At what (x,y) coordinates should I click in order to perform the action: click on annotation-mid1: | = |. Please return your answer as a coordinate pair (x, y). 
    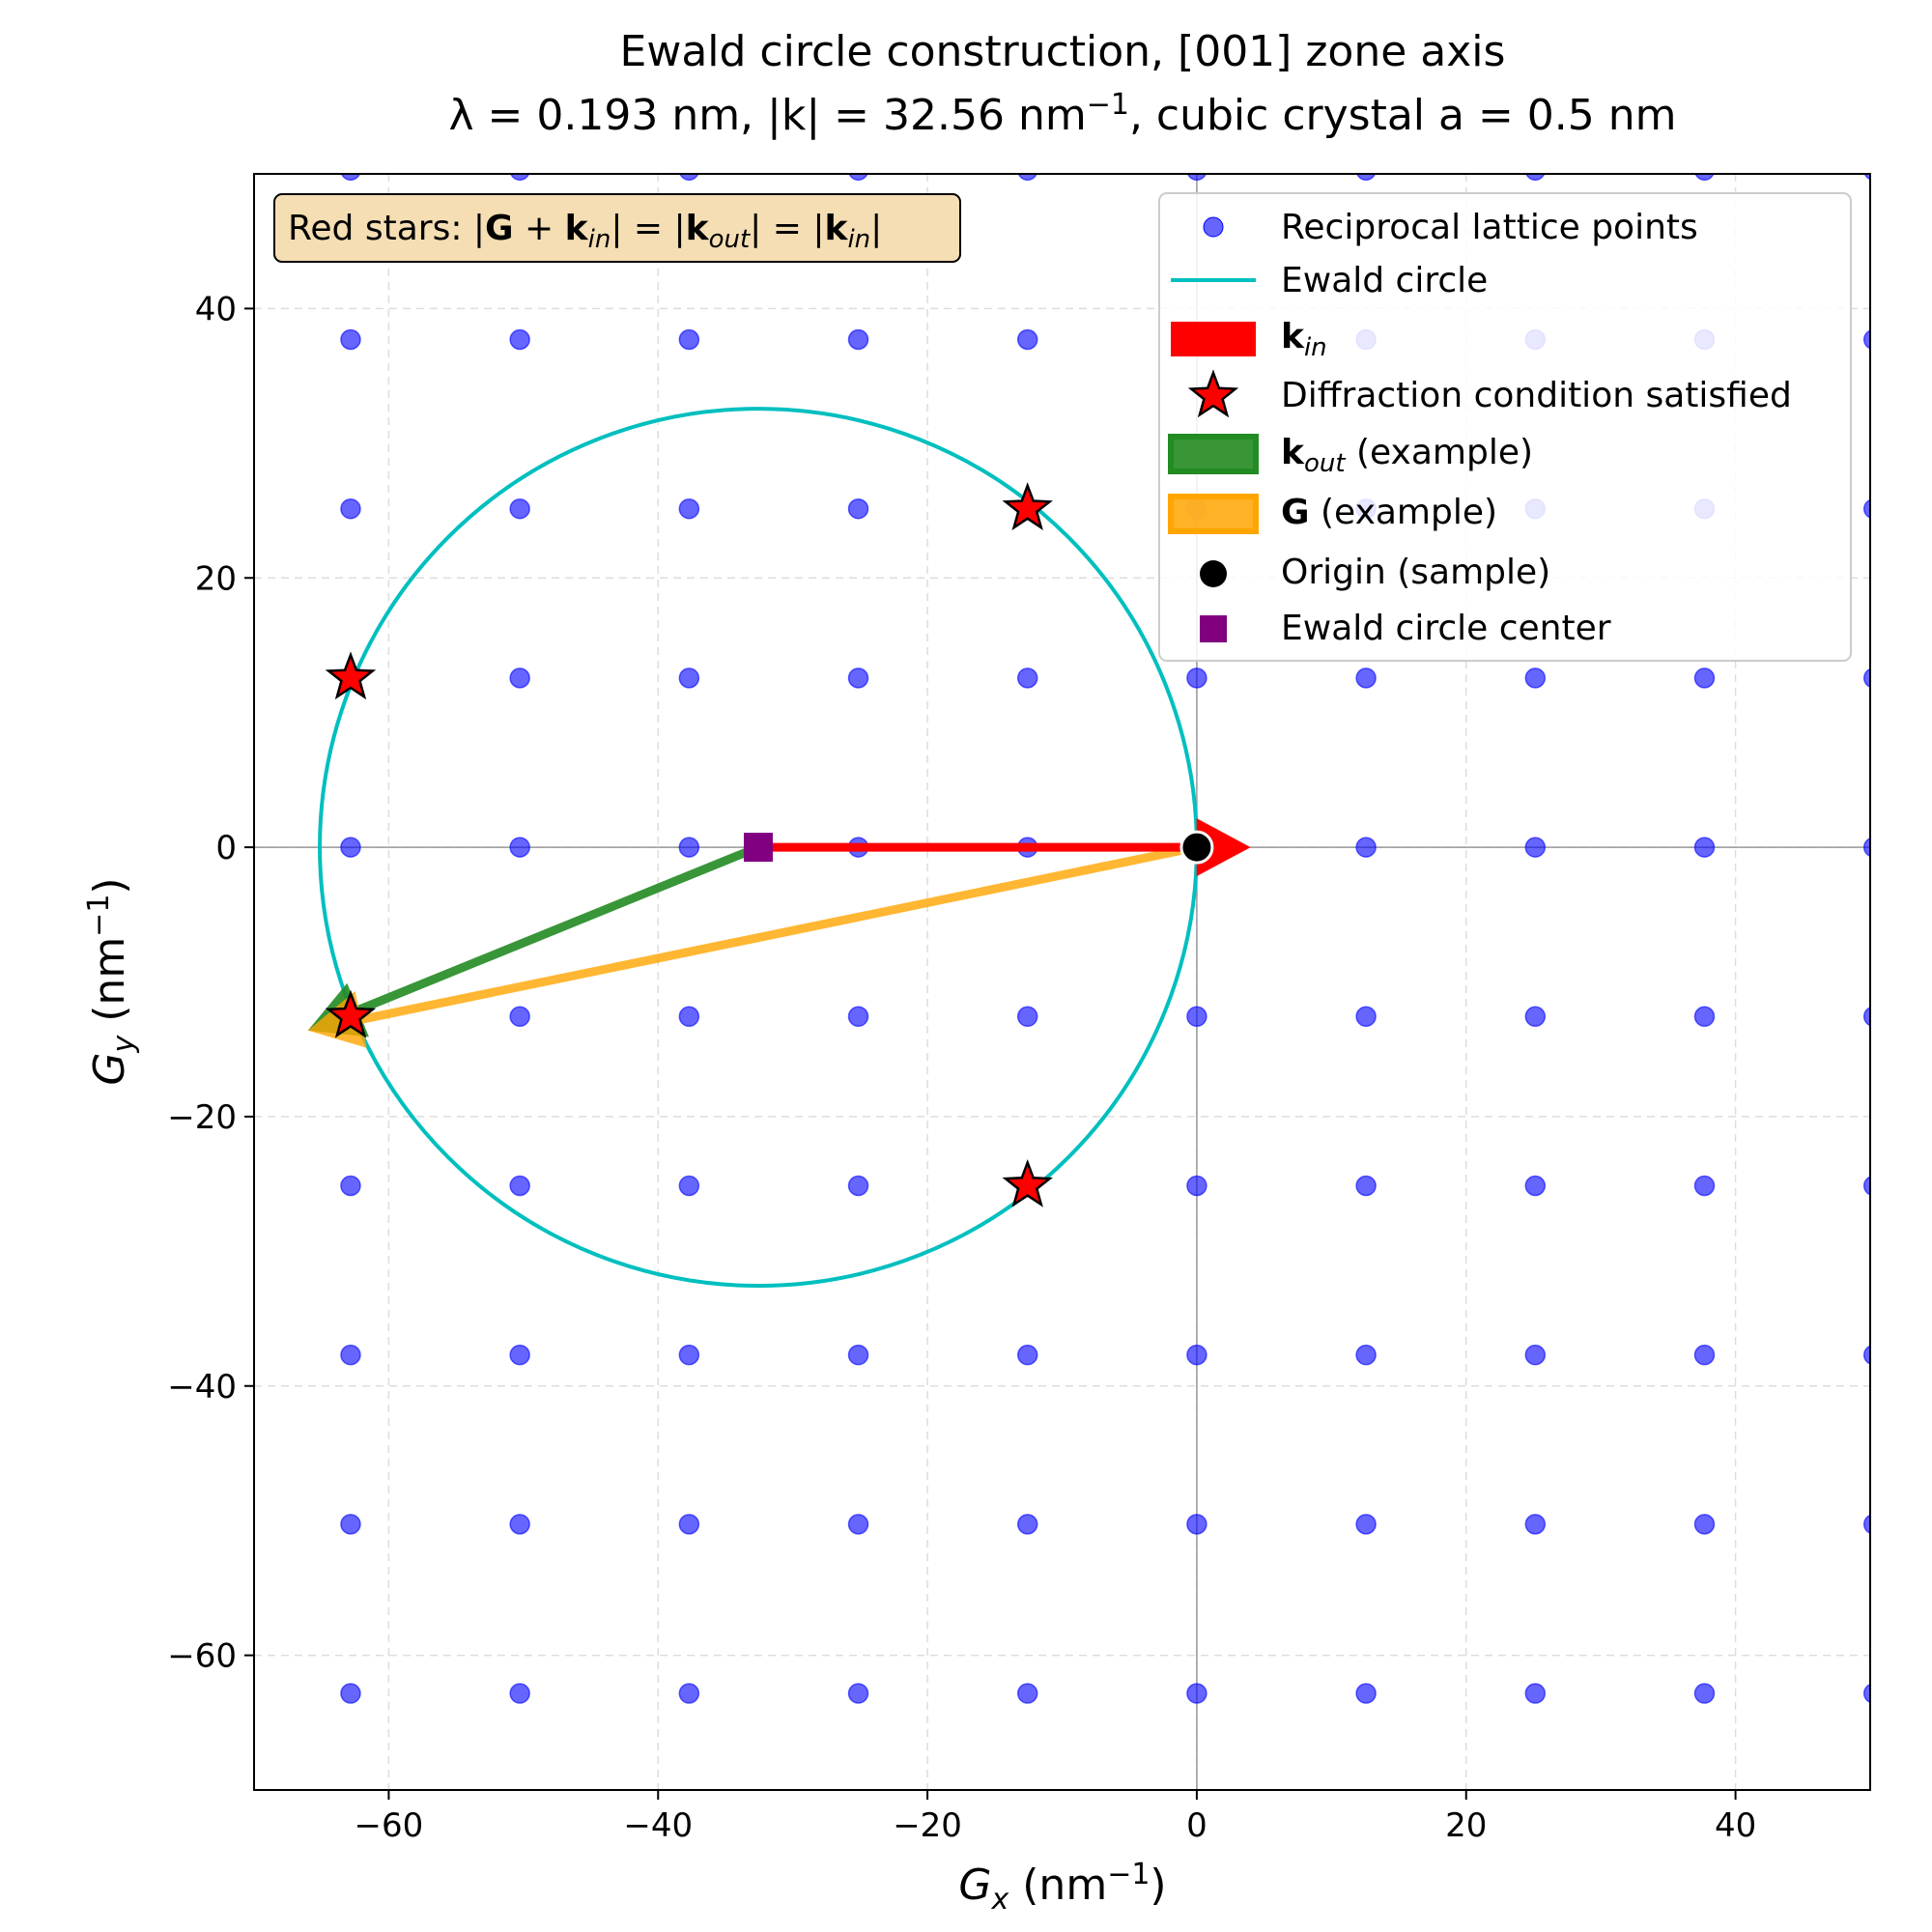
    Looking at the image, I should click on (648, 228).